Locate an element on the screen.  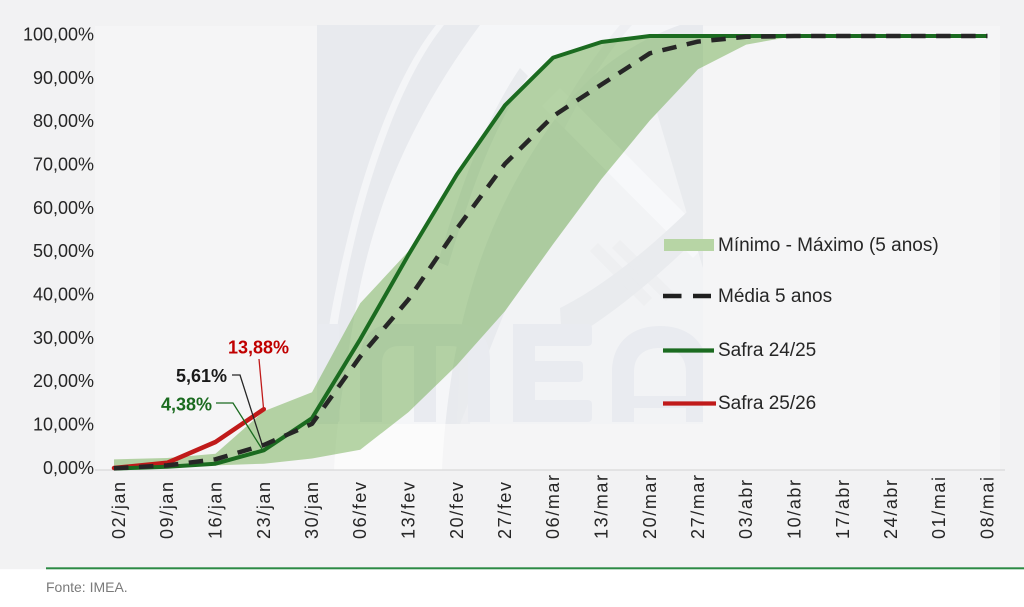
svg-text: 03/abr is located at coordinates (746, 508).